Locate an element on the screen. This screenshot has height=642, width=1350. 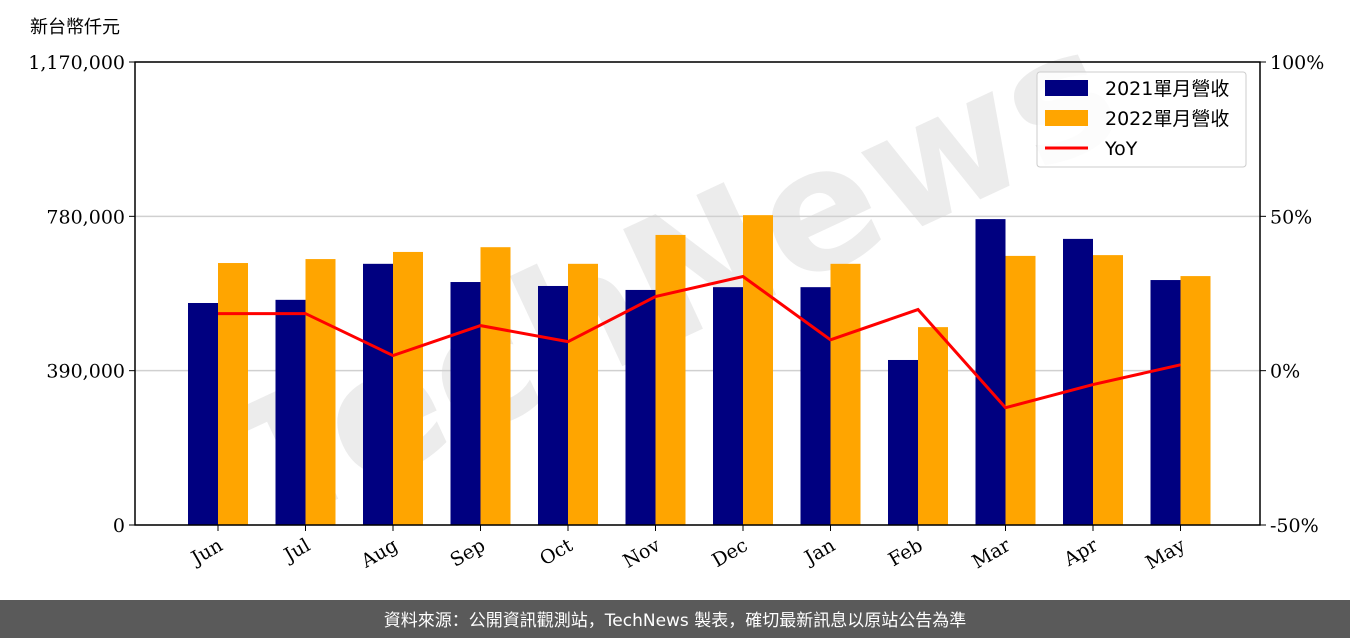
y-tick-label: 0 is located at coordinates (119, 526).